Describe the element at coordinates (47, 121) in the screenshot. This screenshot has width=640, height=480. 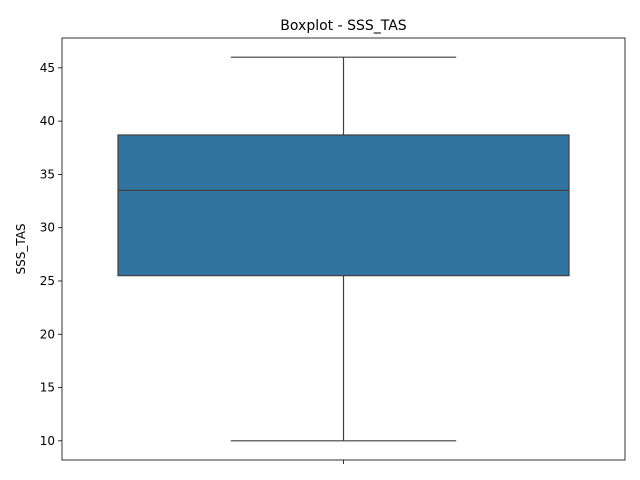
I see `y-tick-label-40: 40` at that location.